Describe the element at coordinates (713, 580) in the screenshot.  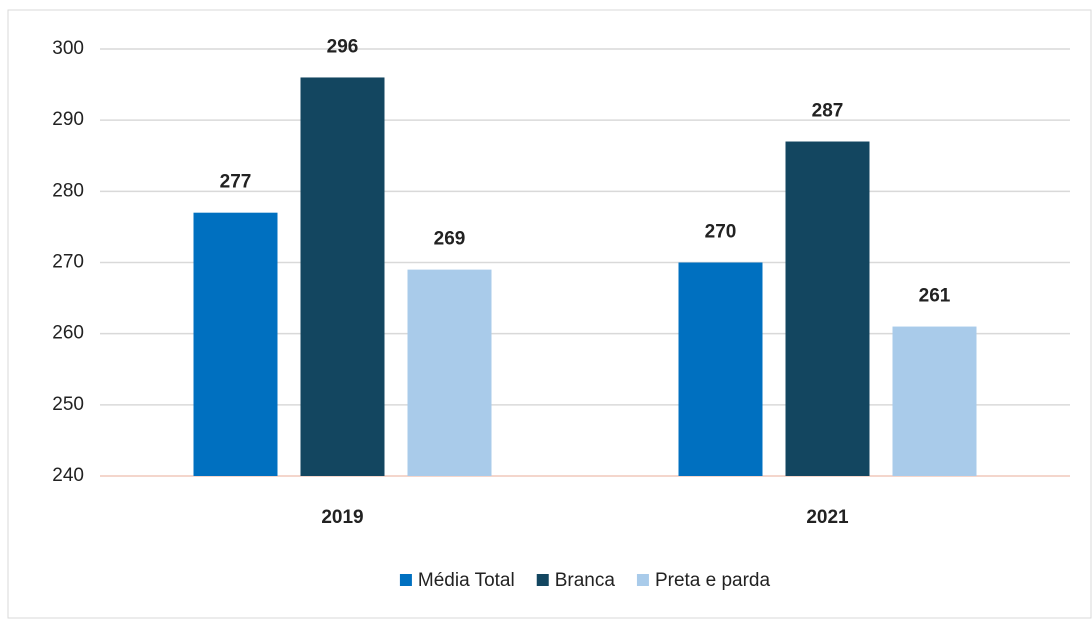
I see `legend-label: Preta e parda` at that location.